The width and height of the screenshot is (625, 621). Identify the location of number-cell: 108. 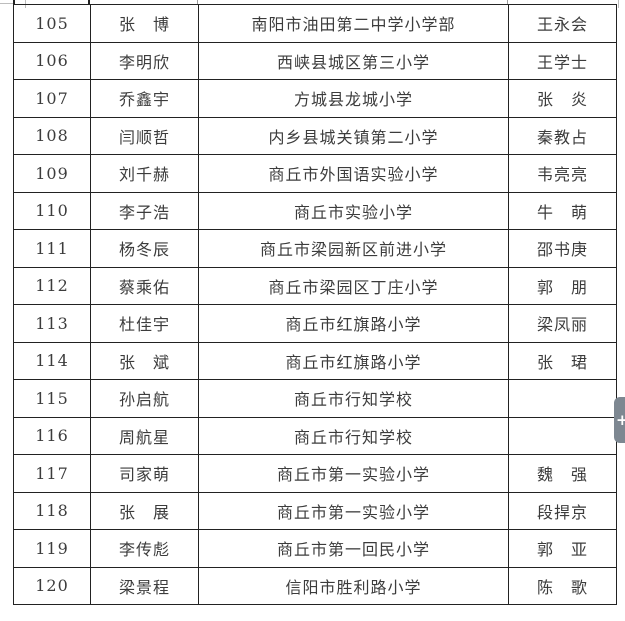
(52, 135).